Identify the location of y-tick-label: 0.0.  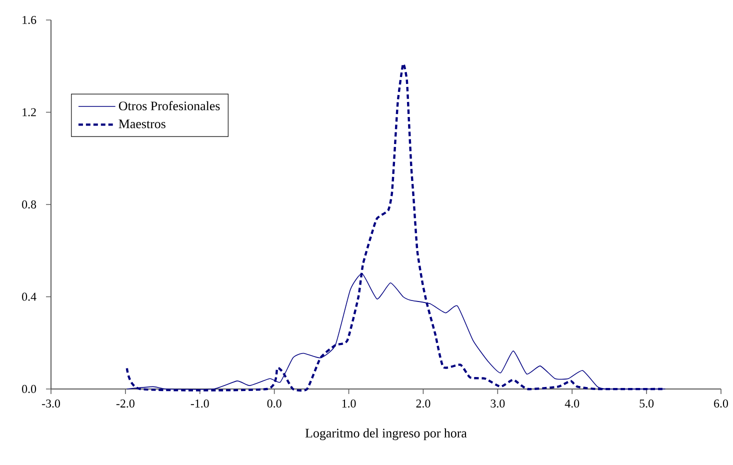
(29, 389).